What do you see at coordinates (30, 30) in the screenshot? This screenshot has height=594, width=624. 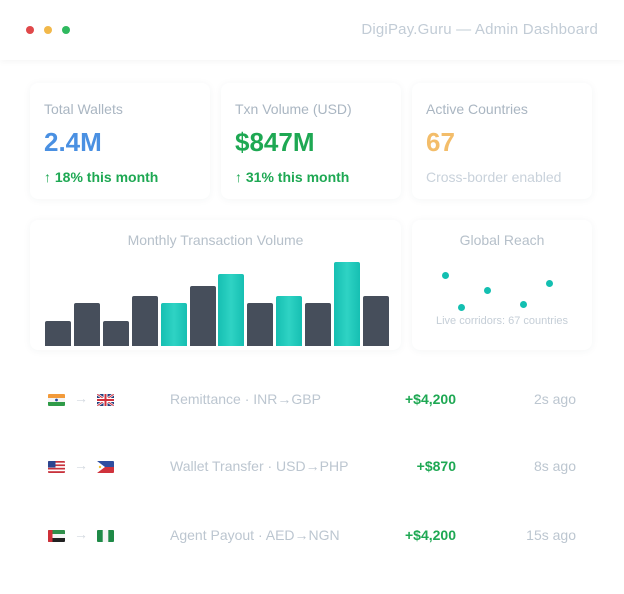 I see `close-window-button` at bounding box center [30, 30].